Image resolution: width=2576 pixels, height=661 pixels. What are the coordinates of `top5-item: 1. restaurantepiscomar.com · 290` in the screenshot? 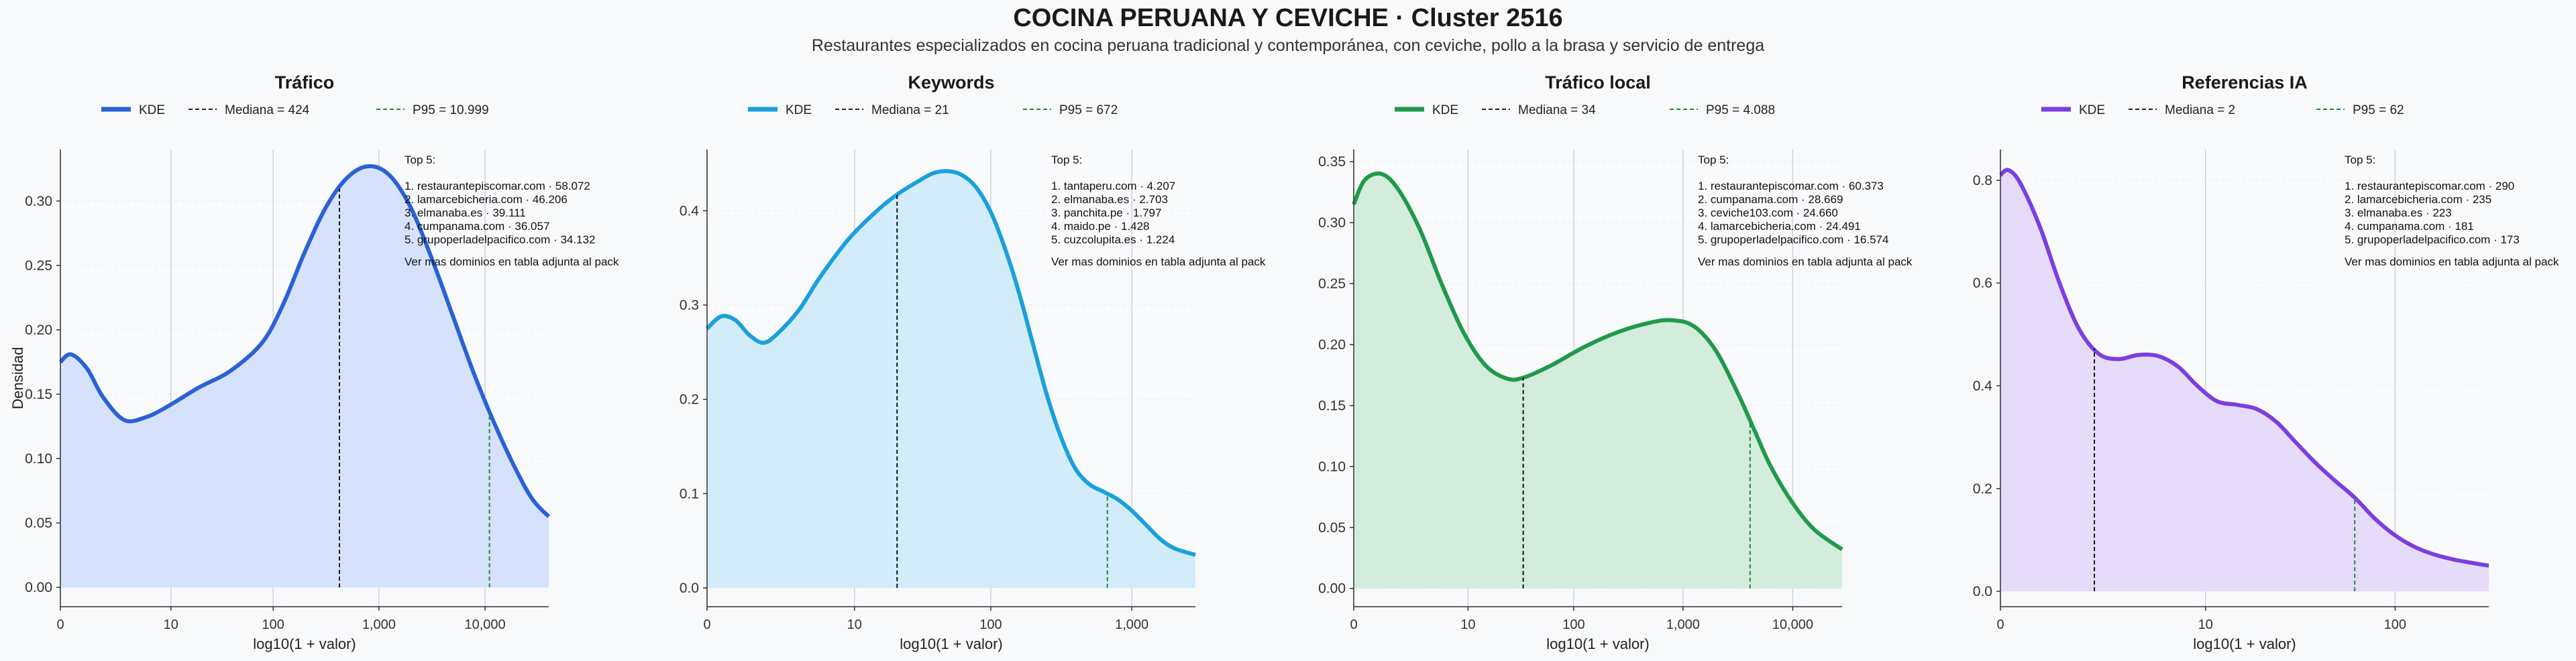 It's located at (2429, 186).